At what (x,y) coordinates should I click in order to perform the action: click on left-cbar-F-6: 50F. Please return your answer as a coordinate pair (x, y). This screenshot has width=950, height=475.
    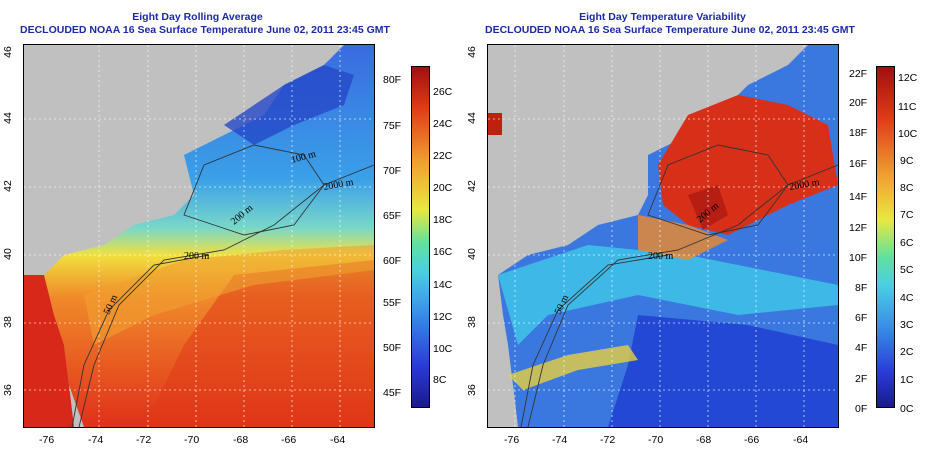
    Looking at the image, I should click on (392, 348).